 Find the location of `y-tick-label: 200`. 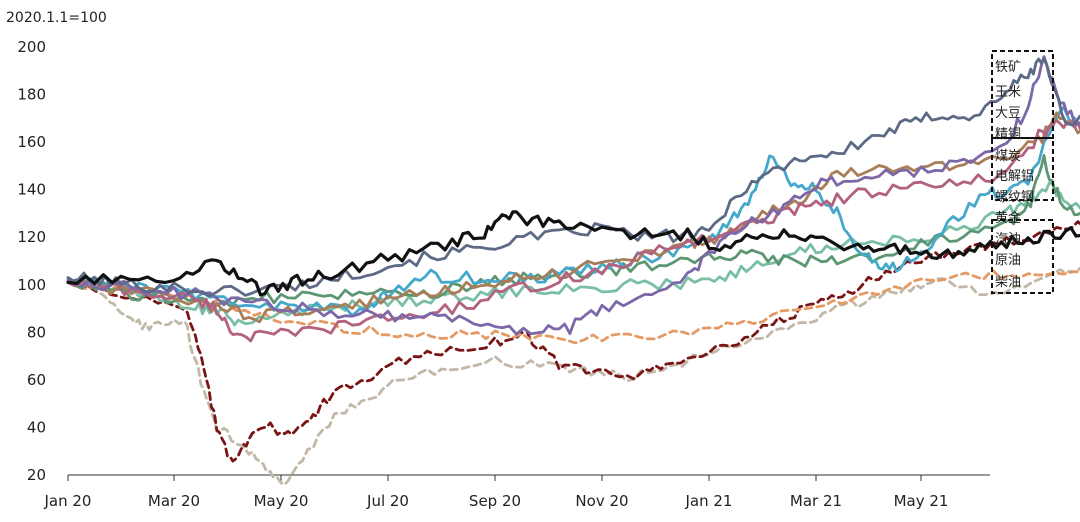

y-tick-label: 200 is located at coordinates (31, 47).